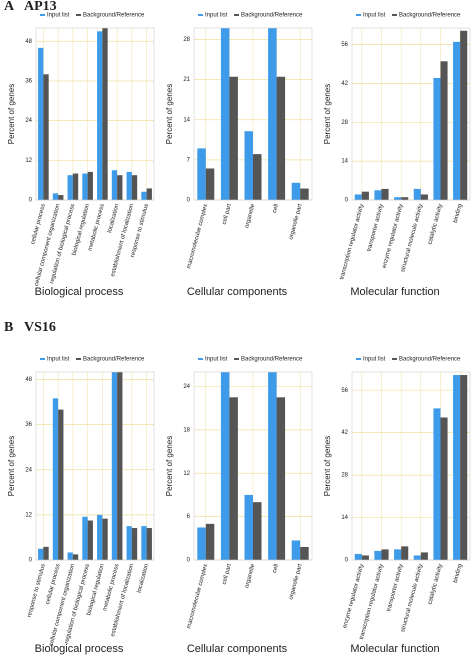  I want to click on y-tick-label: 12, so click(28, 515).